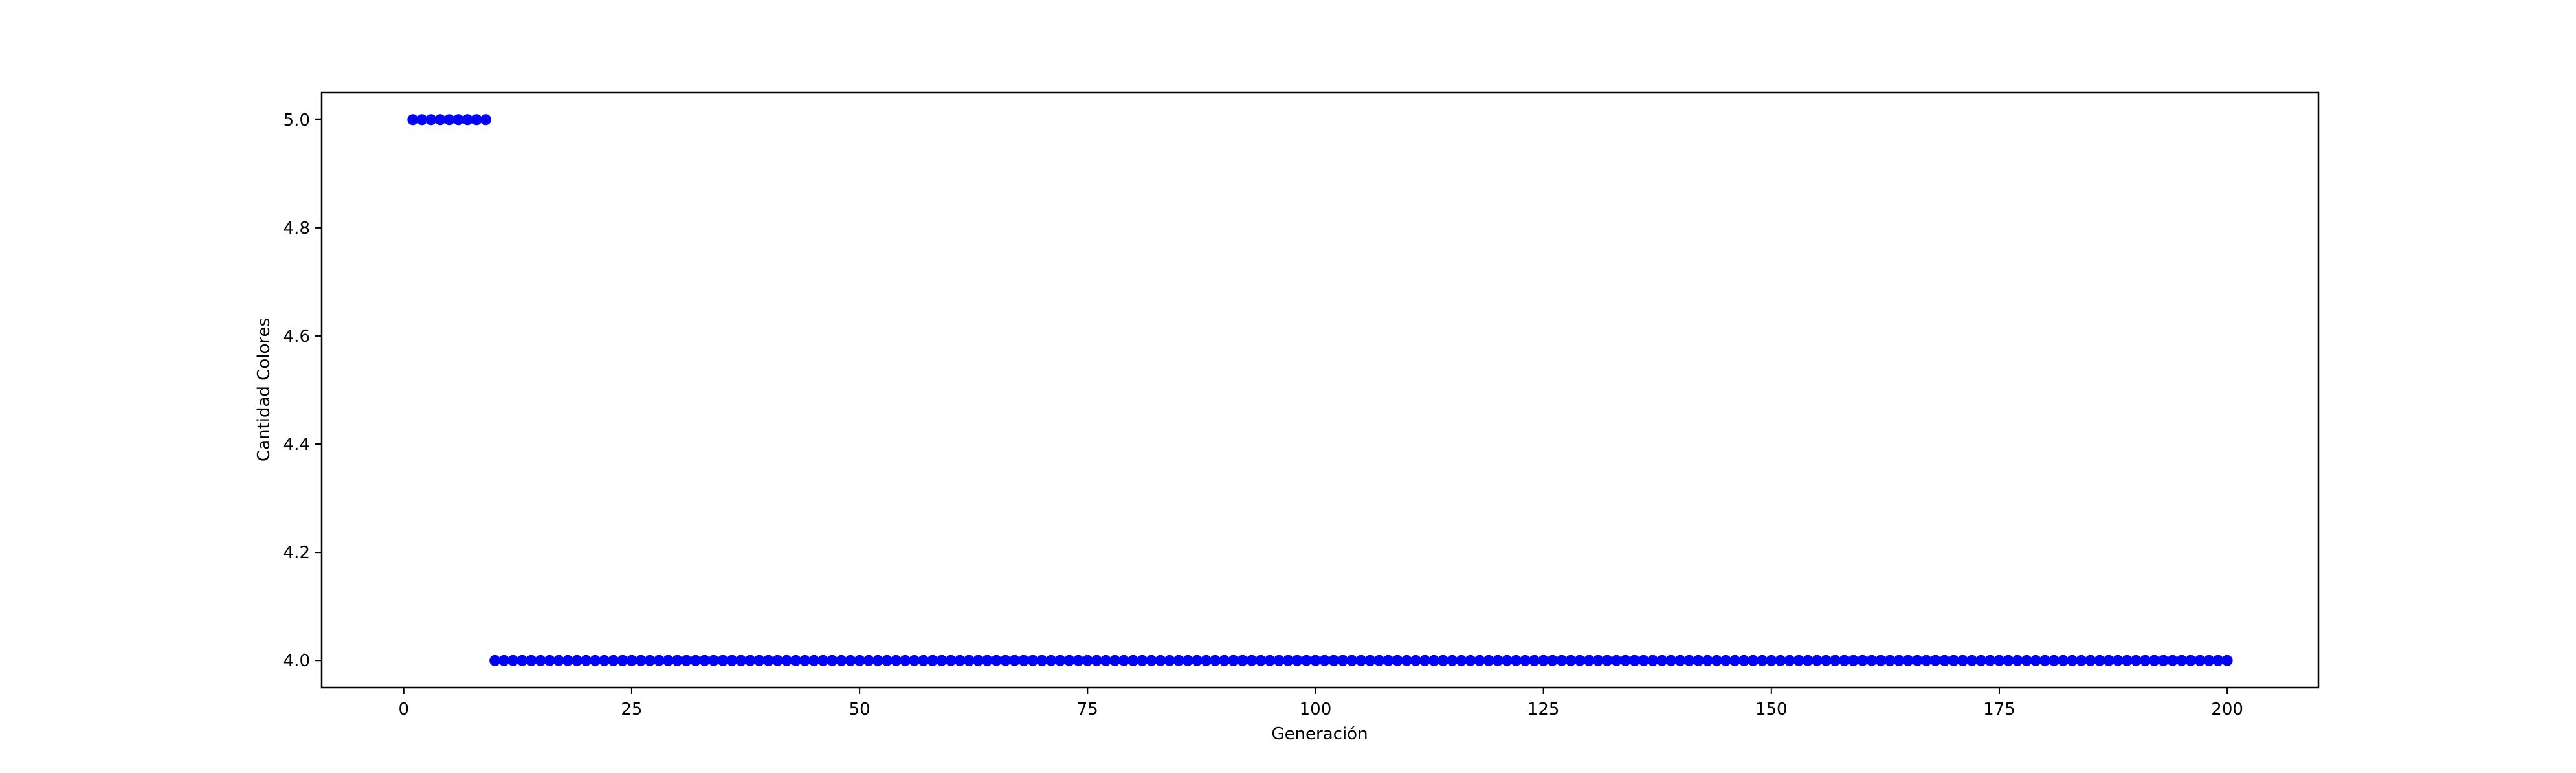 The image size is (2576, 773). I want to click on y-tick-label: 4.2, so click(296, 553).